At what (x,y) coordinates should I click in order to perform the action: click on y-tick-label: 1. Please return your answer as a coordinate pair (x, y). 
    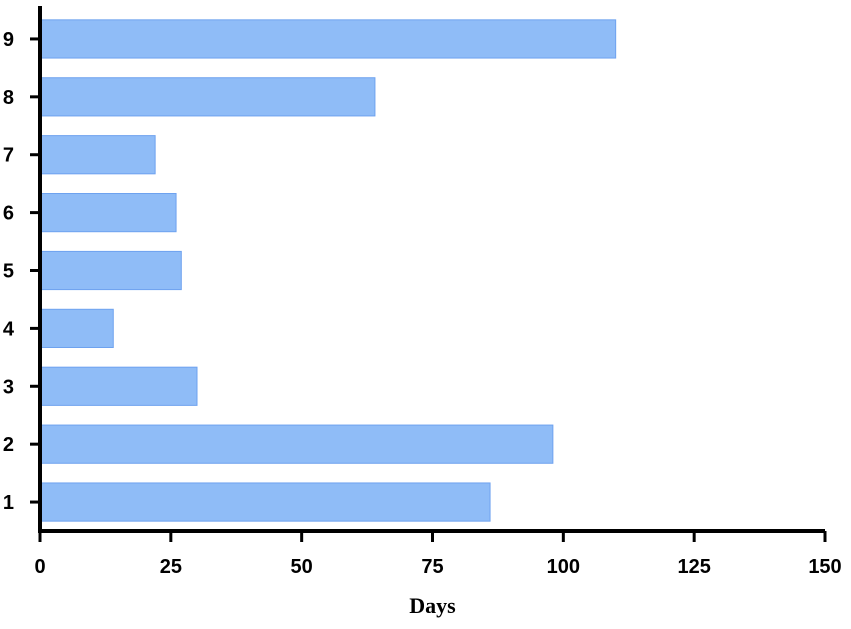
    Looking at the image, I should click on (8, 503).